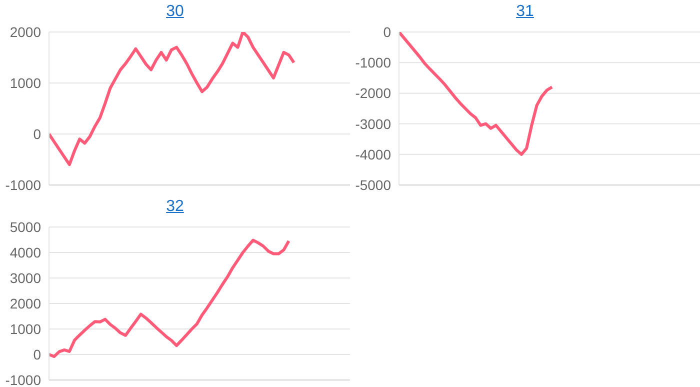 Image resolution: width=700 pixels, height=387 pixels. I want to click on y-tick-label: 5000, so click(26, 226).